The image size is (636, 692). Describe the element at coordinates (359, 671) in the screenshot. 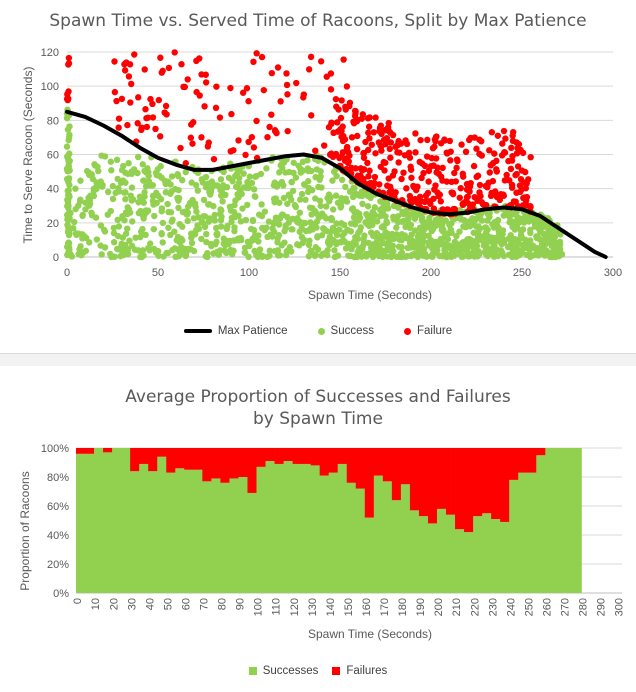

I see `legend-item-failures: Failures` at that location.